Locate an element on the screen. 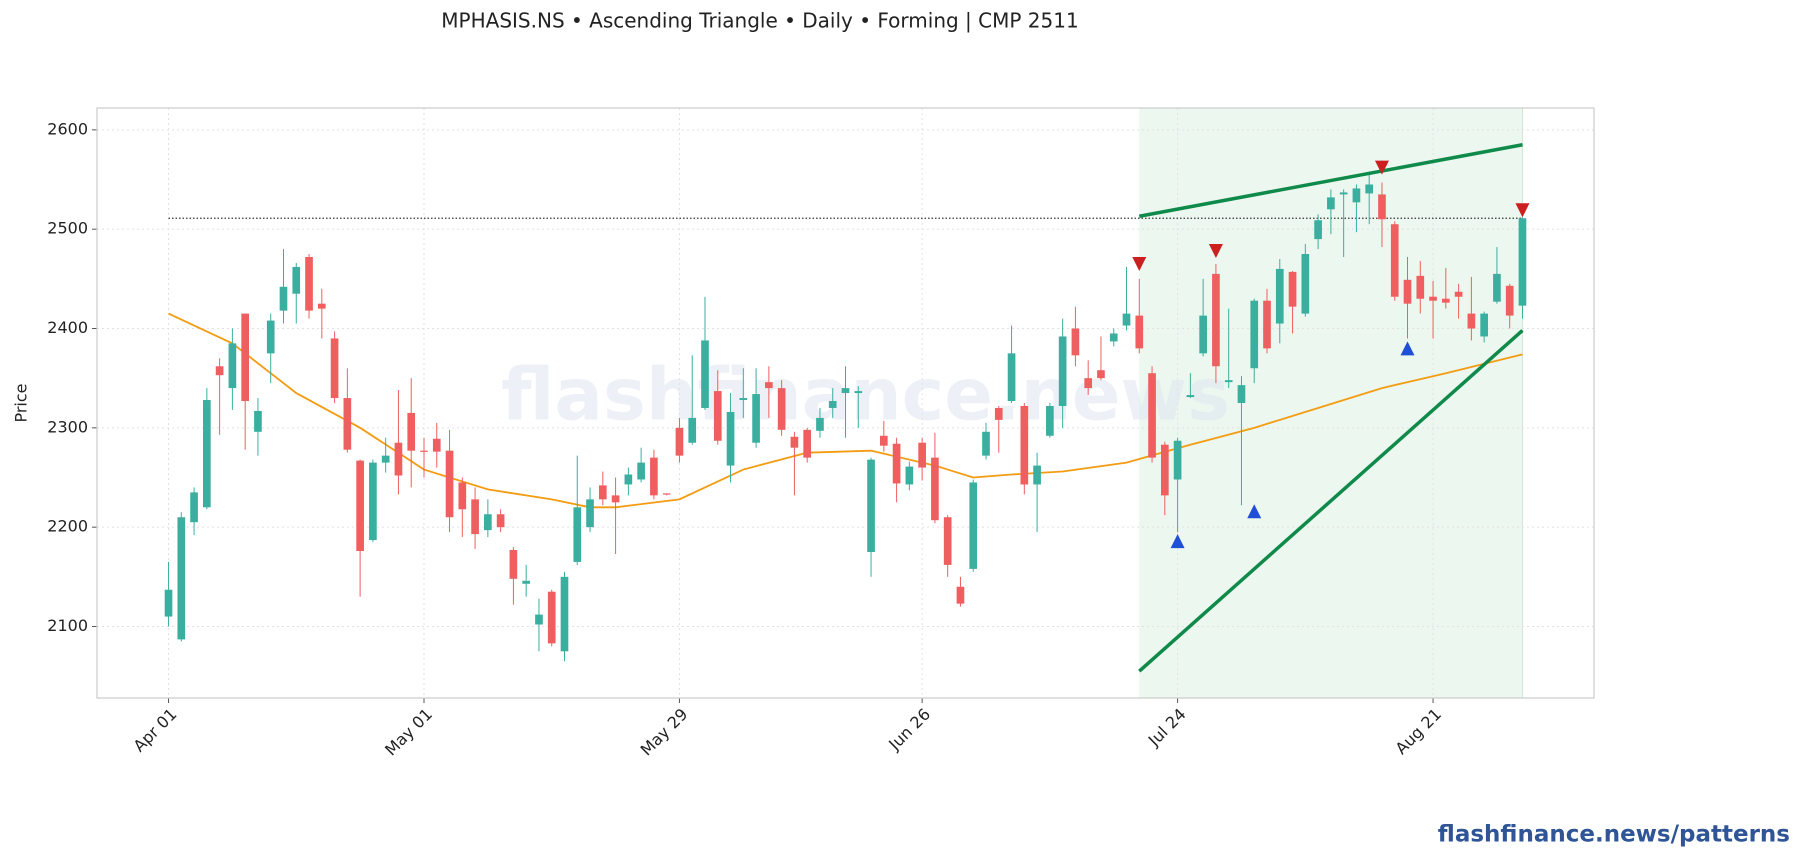  x-tick-label: Jun 26 is located at coordinates (909, 730).